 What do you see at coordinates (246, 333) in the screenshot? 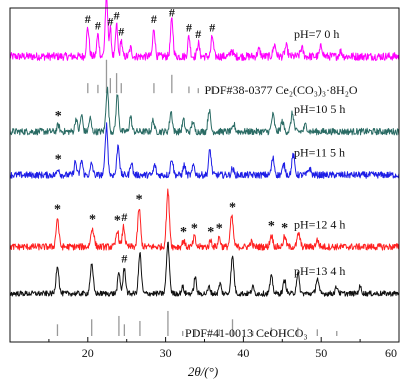
I see `reference-label: PDF#41-0013 CeOHCO₃` at bounding box center [246, 333].